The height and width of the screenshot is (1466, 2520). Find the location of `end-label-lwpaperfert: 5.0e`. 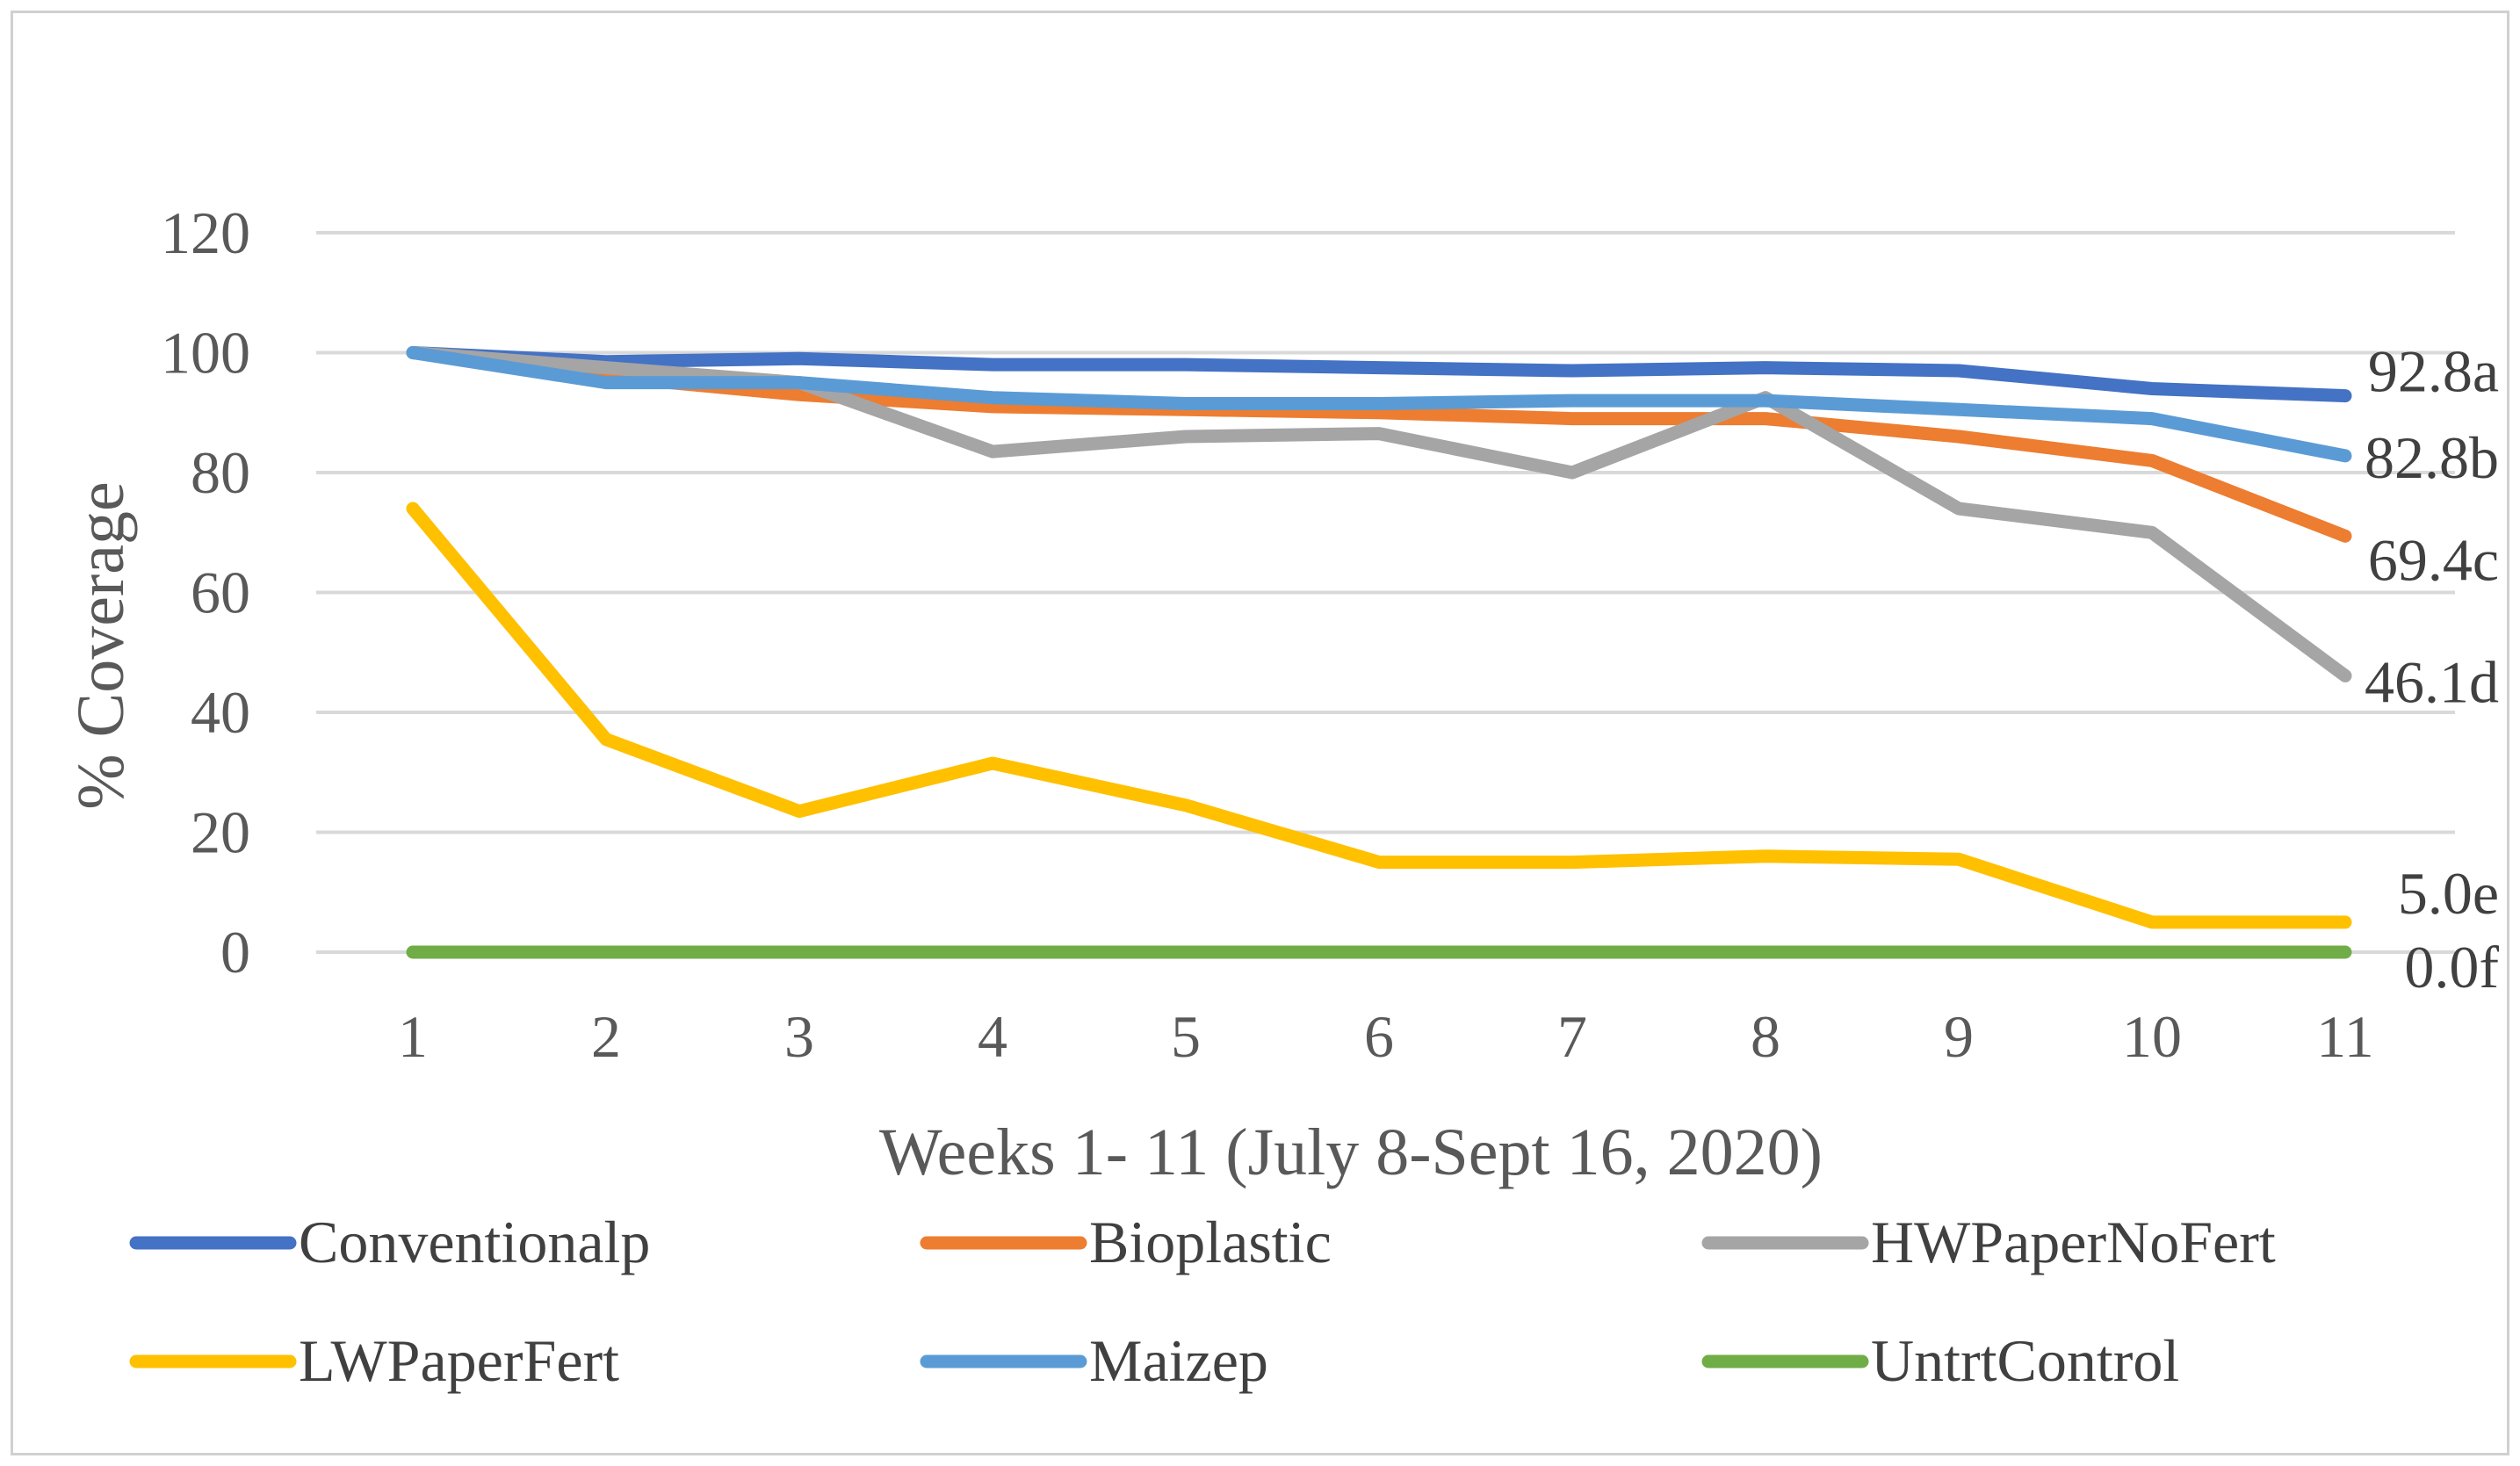

end-label-lwpaperfert: 5.0e is located at coordinates (2448, 893).